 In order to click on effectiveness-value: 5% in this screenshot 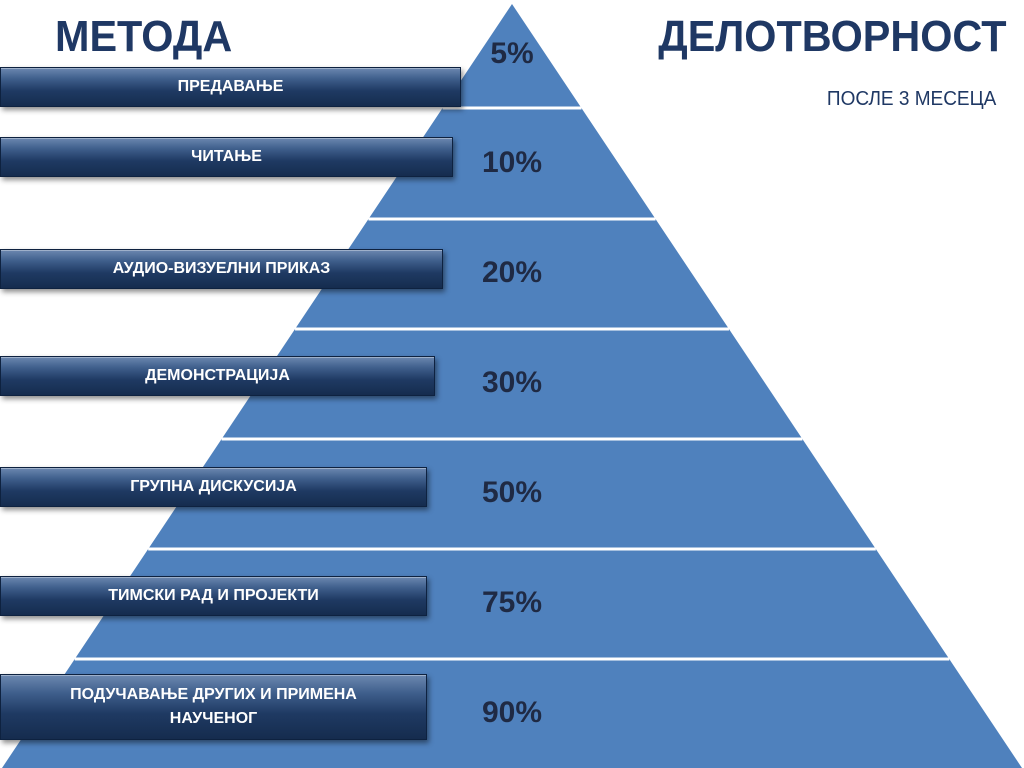, I will do `click(512, 53)`.